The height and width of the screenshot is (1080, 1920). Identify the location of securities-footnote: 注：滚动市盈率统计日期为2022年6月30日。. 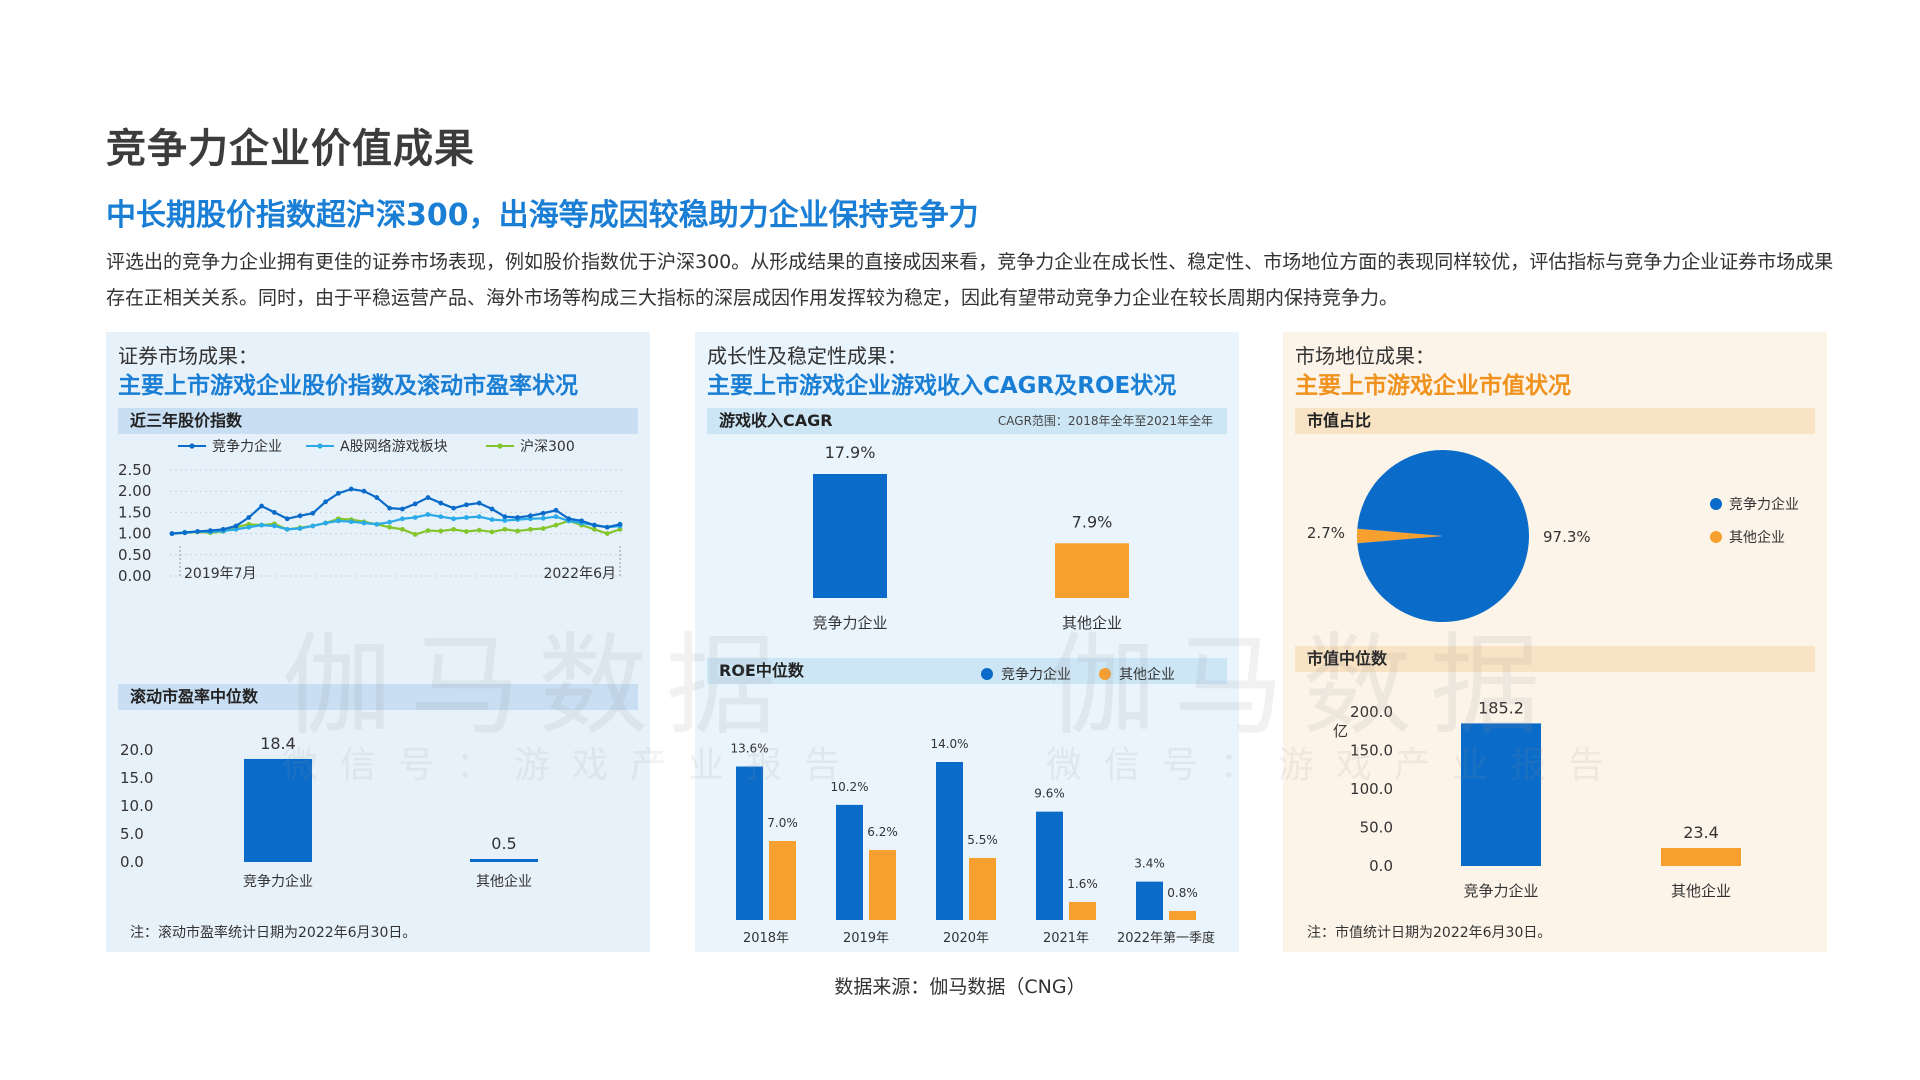
(273, 933).